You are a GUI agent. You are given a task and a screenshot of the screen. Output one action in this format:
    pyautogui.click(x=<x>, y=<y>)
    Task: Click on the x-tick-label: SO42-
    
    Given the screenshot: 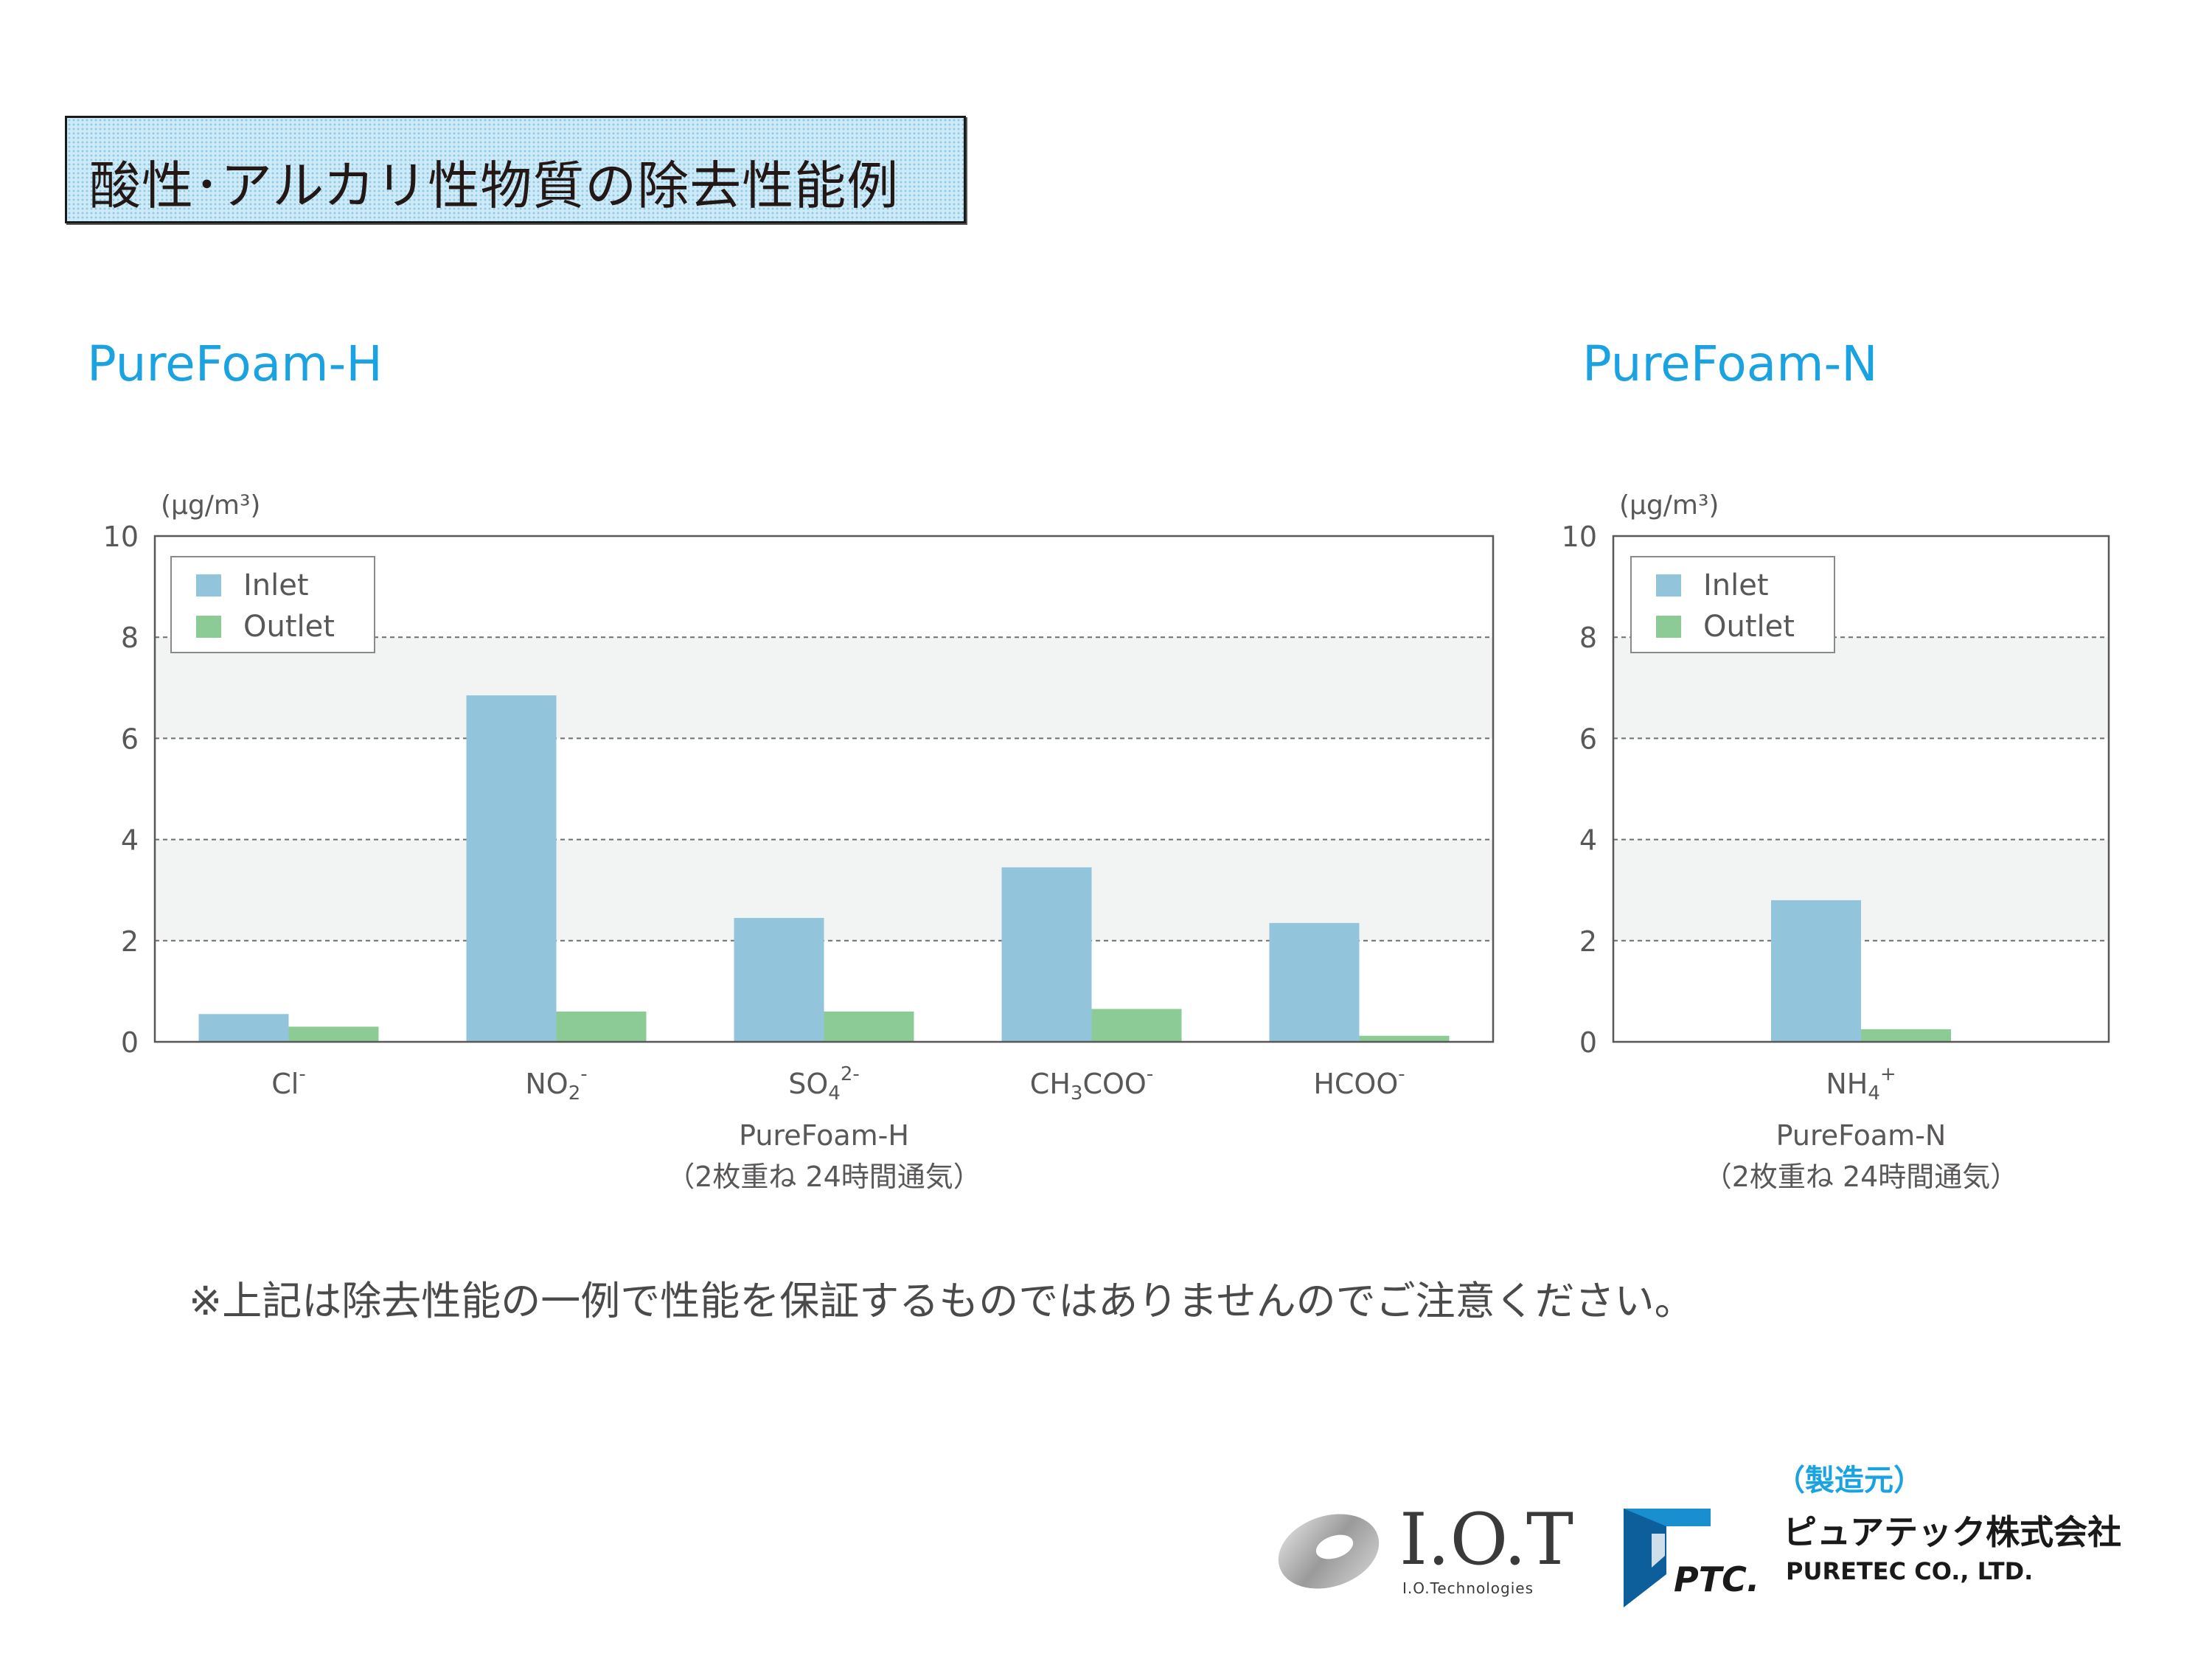 What is the action you would take?
    pyautogui.click(x=824, y=1084)
    